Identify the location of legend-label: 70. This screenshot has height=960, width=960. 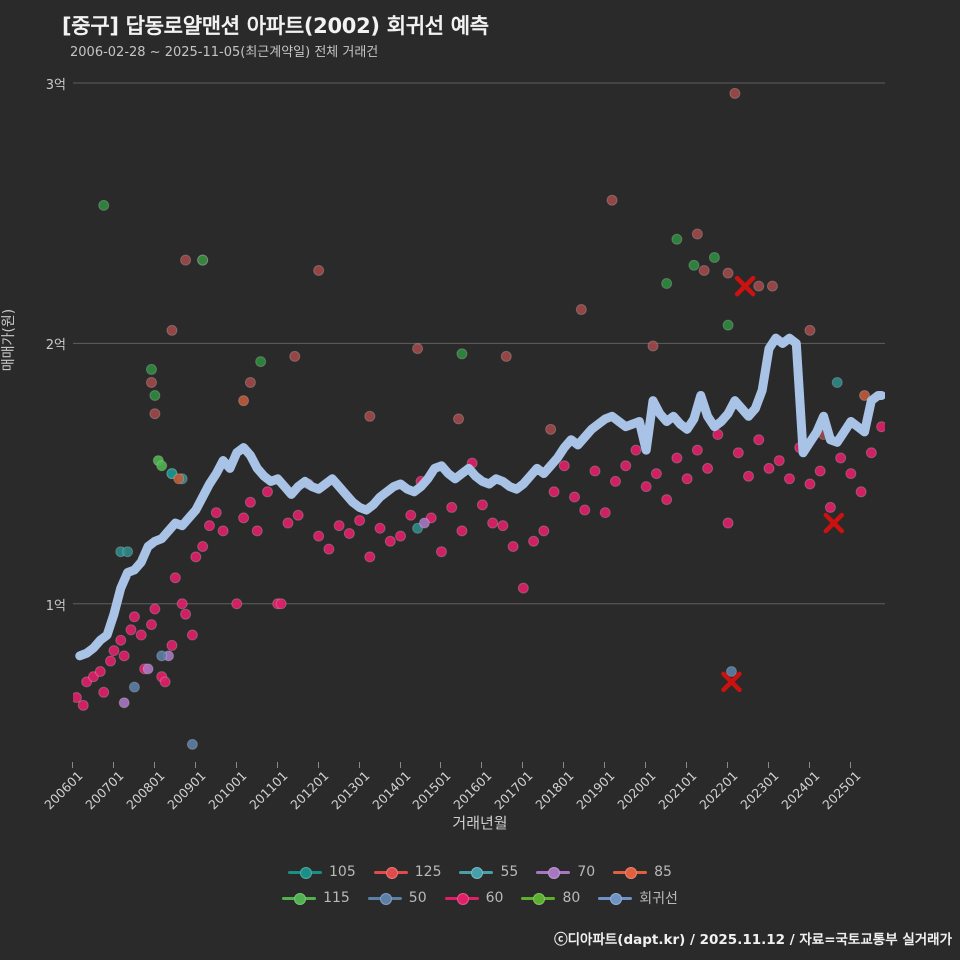
(586, 872).